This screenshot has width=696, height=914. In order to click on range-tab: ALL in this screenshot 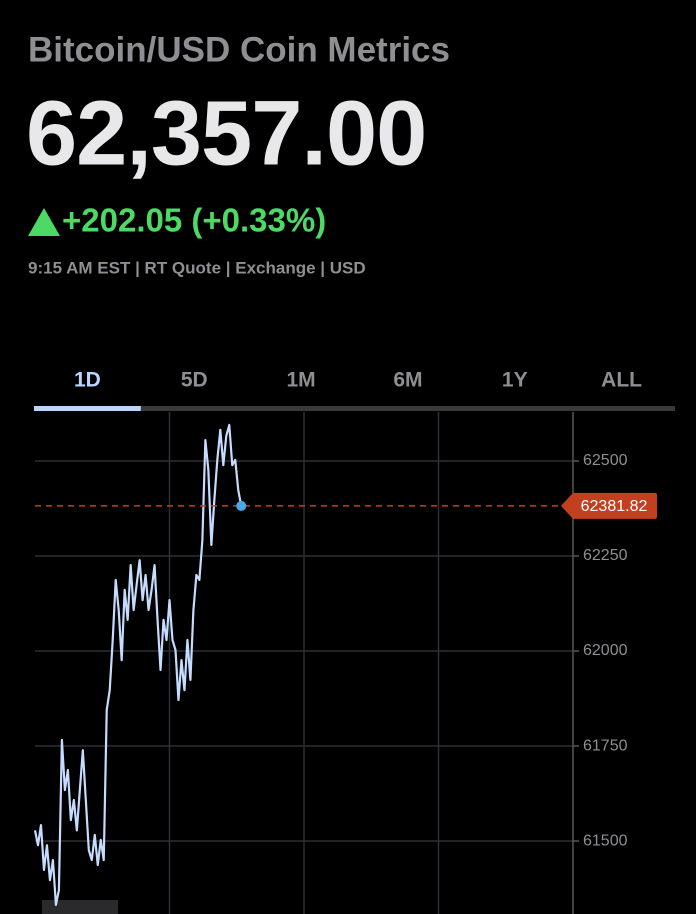, I will do `click(621, 380)`.